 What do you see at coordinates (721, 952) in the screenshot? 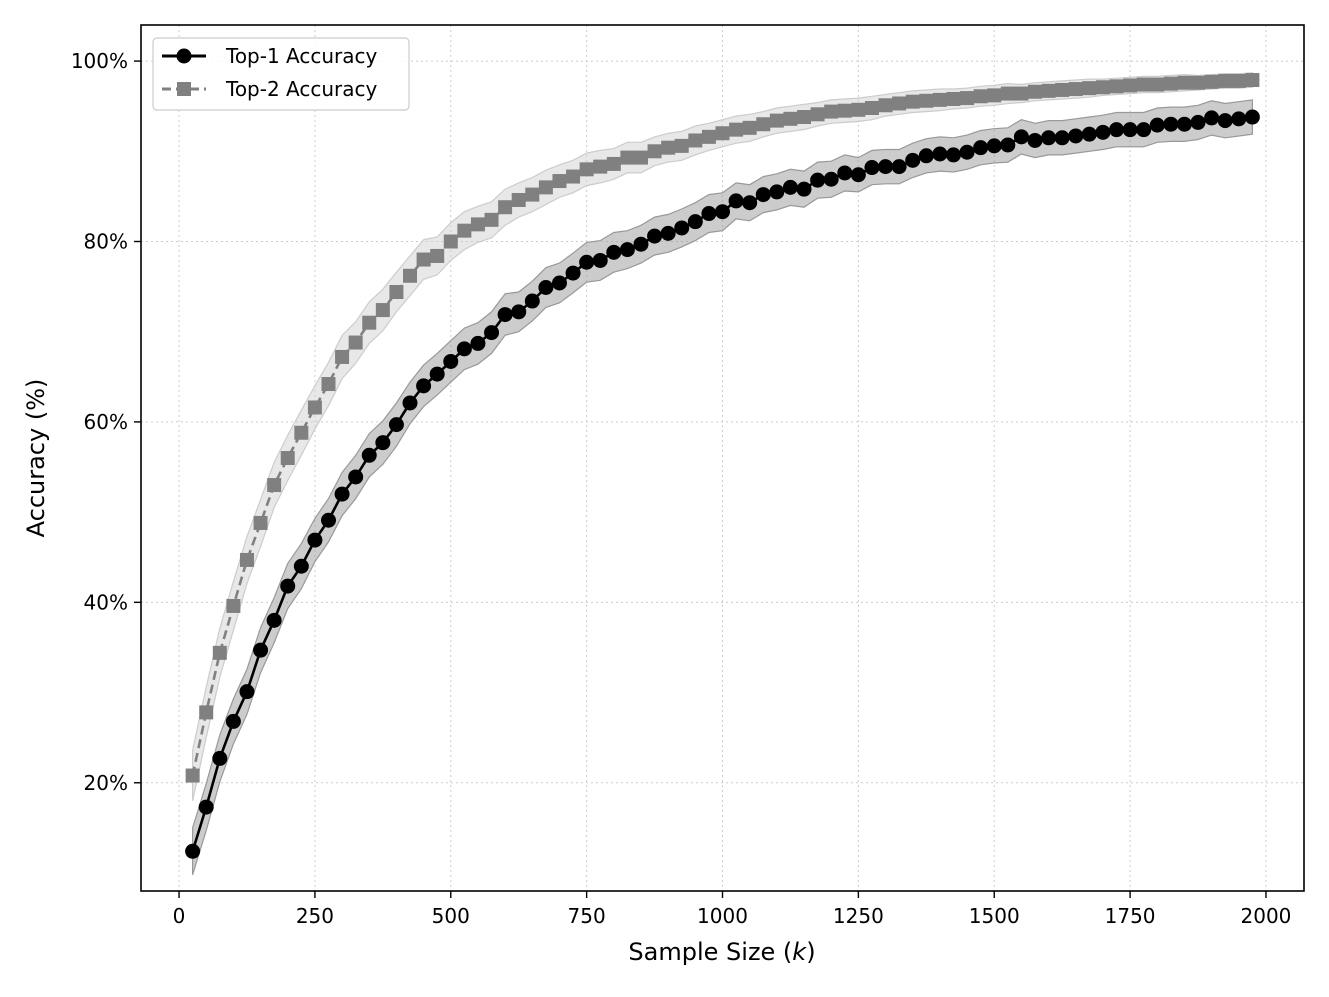
I see `x-axis-label: Sample Size (k)` at bounding box center [721, 952].